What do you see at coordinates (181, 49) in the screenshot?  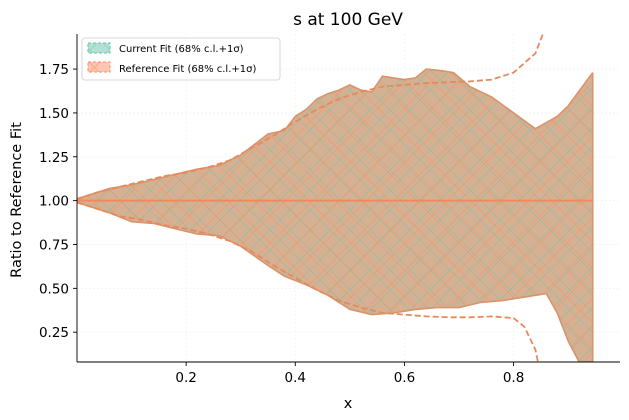 I see `legend-label-current: Current Fit (68% c.l.+1σ)` at bounding box center [181, 49].